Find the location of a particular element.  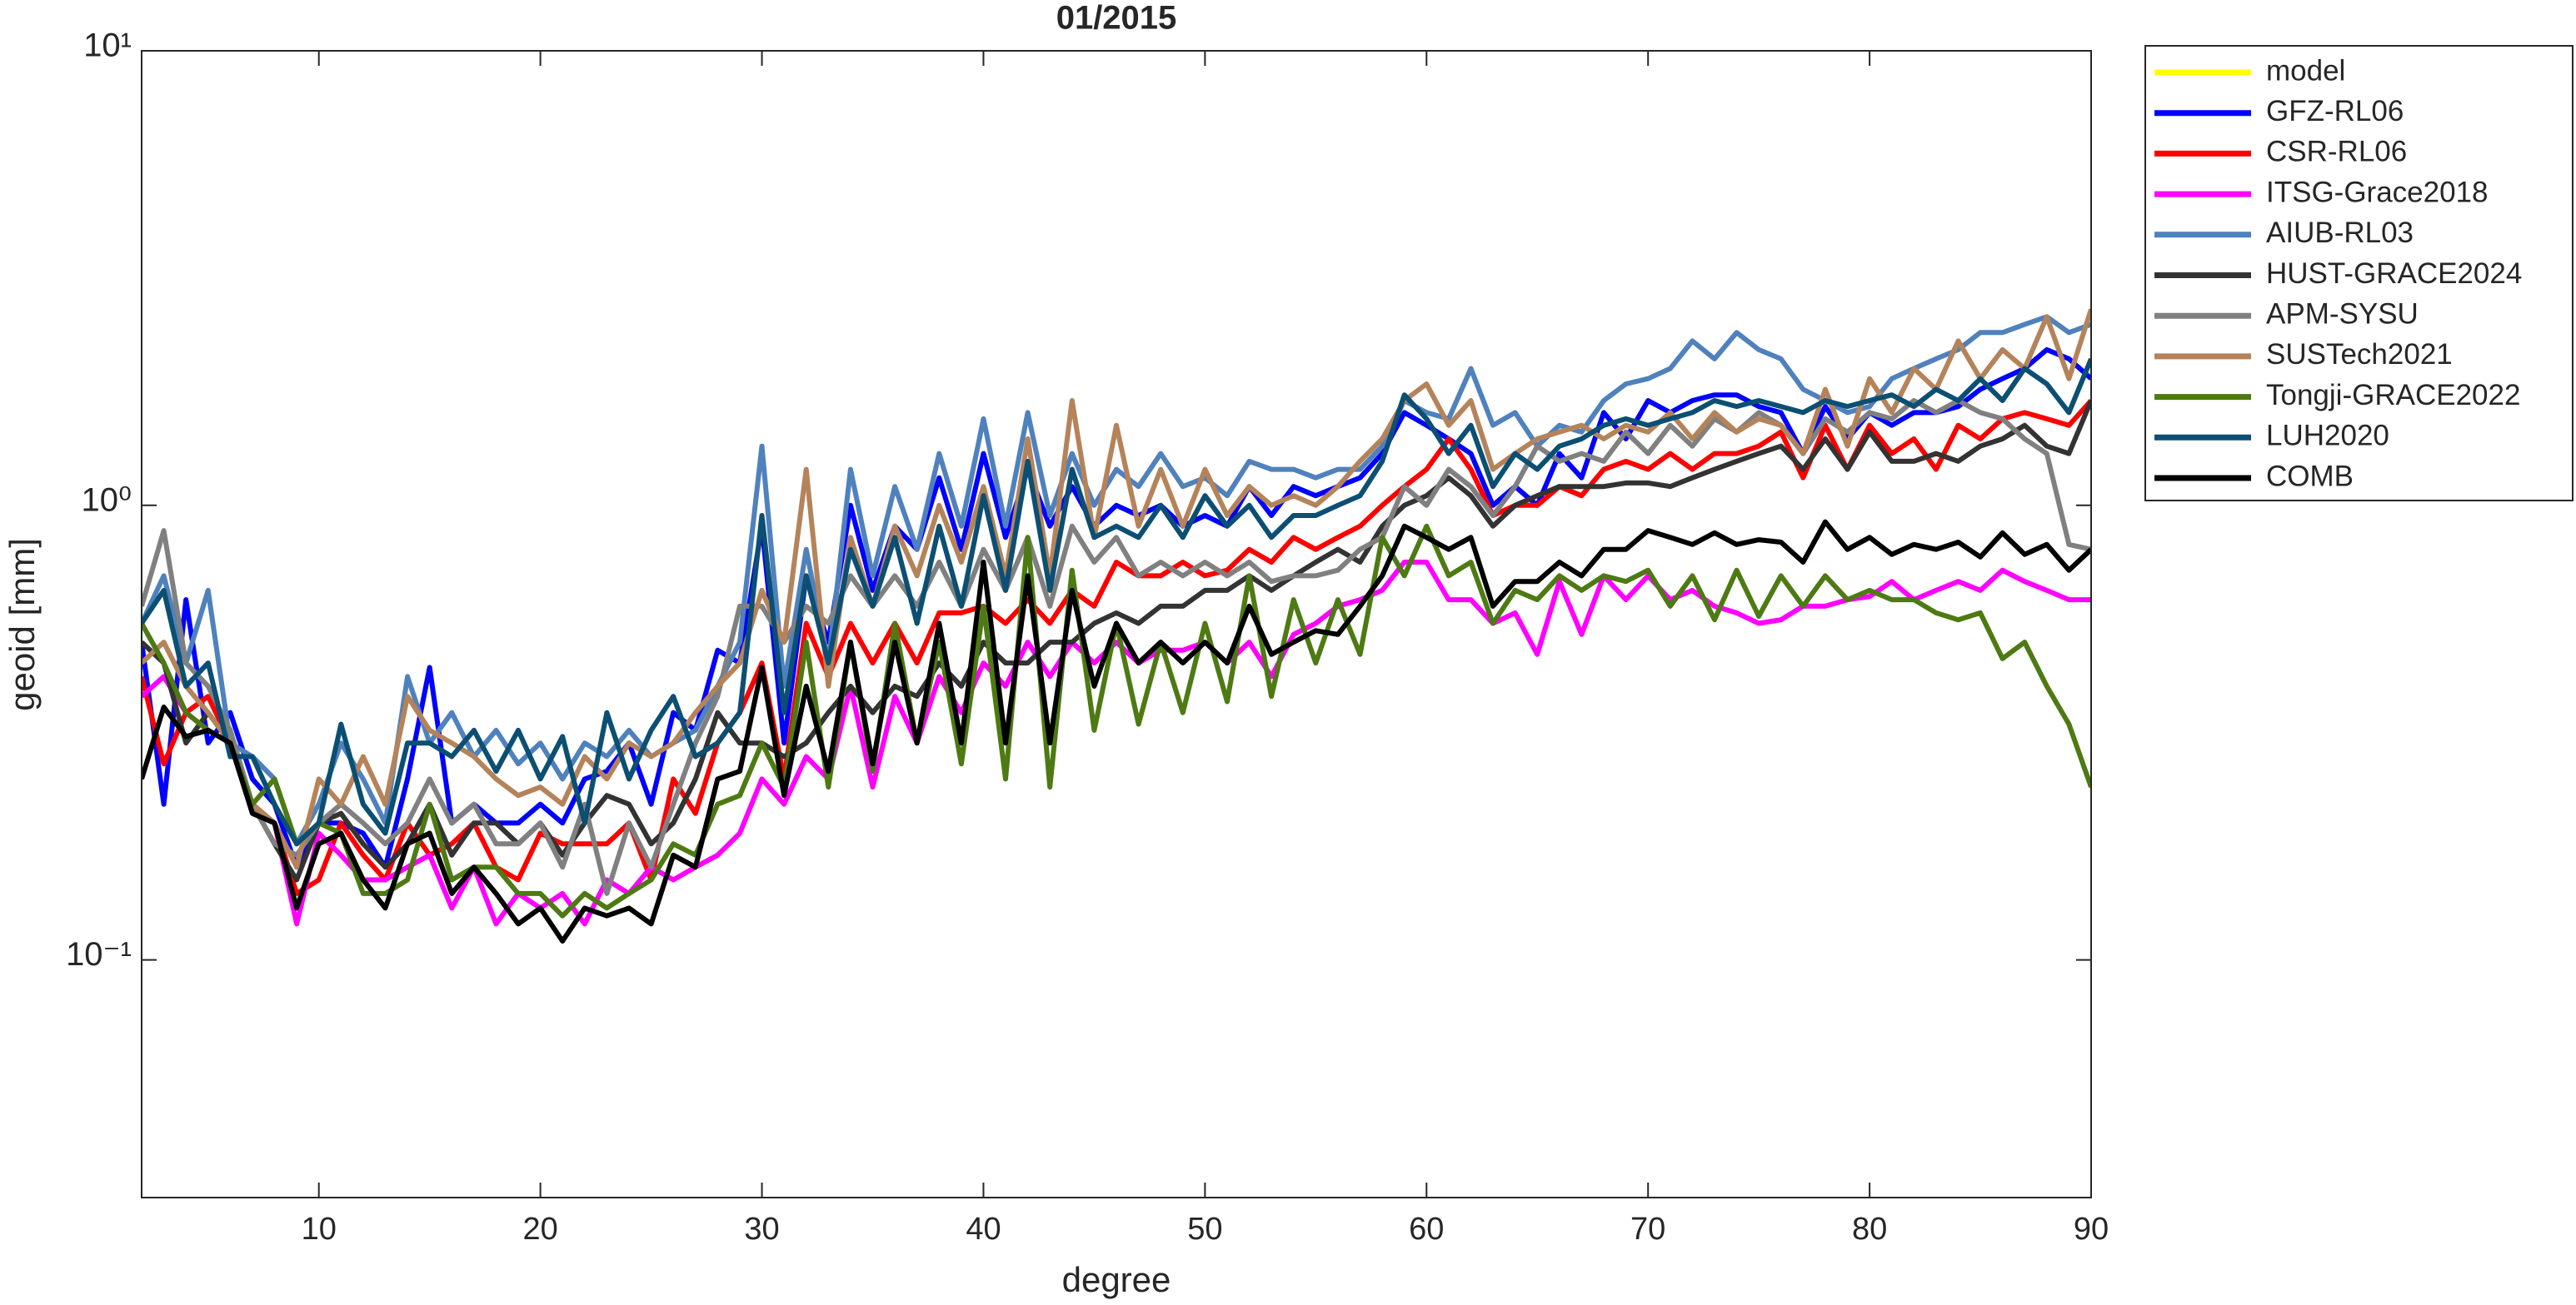

y-tick-label: 10⁰ is located at coordinates (106, 499).